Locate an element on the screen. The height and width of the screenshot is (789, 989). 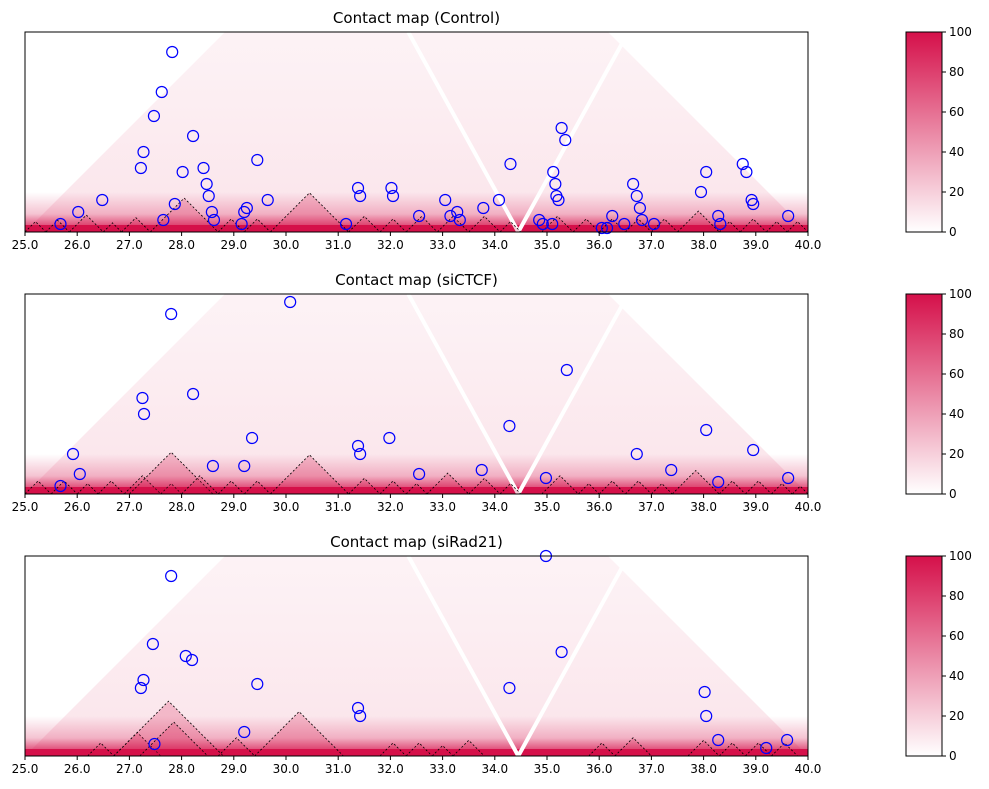
x-tick-label: 29.0 is located at coordinates (233, 769).